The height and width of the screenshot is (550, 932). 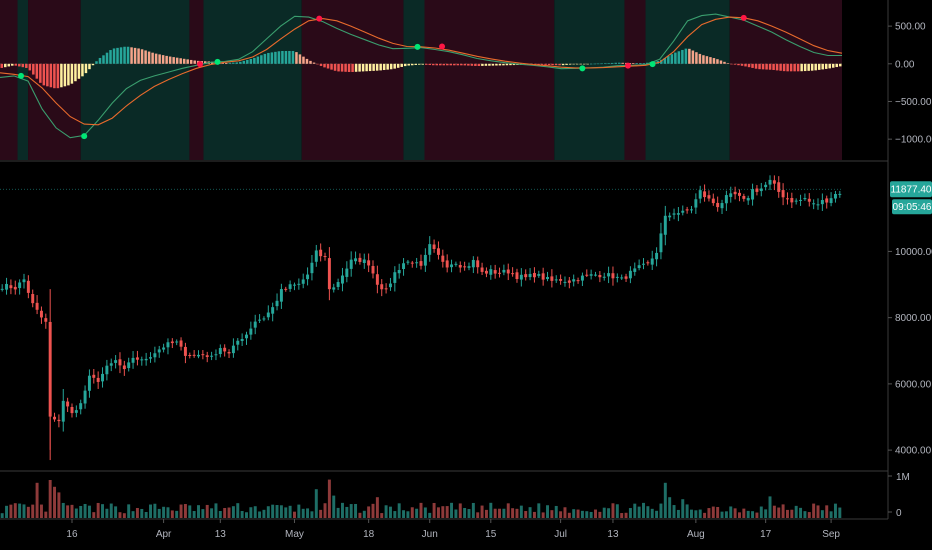 What do you see at coordinates (785, 80) in the screenshot?
I see `macd-region-bearish` at bounding box center [785, 80].